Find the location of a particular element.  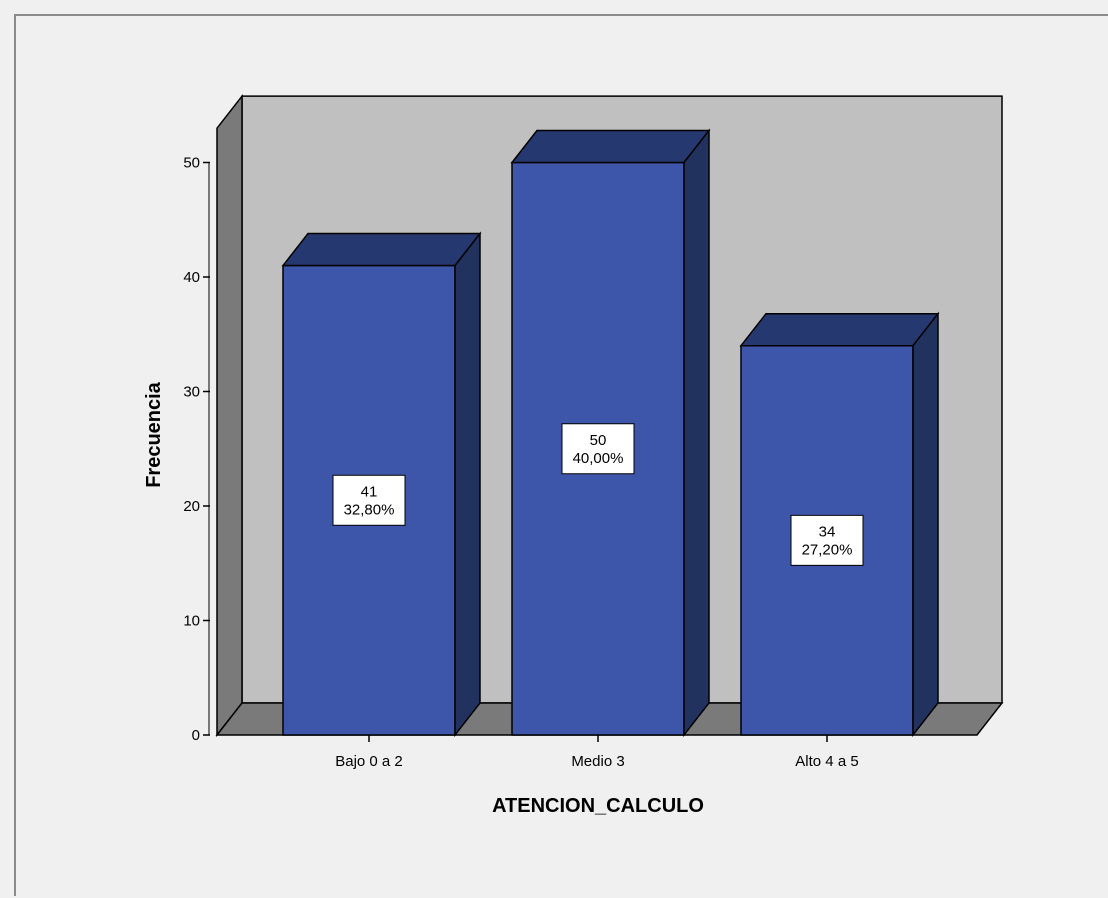

y-tick-label: 40 is located at coordinates (191, 277).